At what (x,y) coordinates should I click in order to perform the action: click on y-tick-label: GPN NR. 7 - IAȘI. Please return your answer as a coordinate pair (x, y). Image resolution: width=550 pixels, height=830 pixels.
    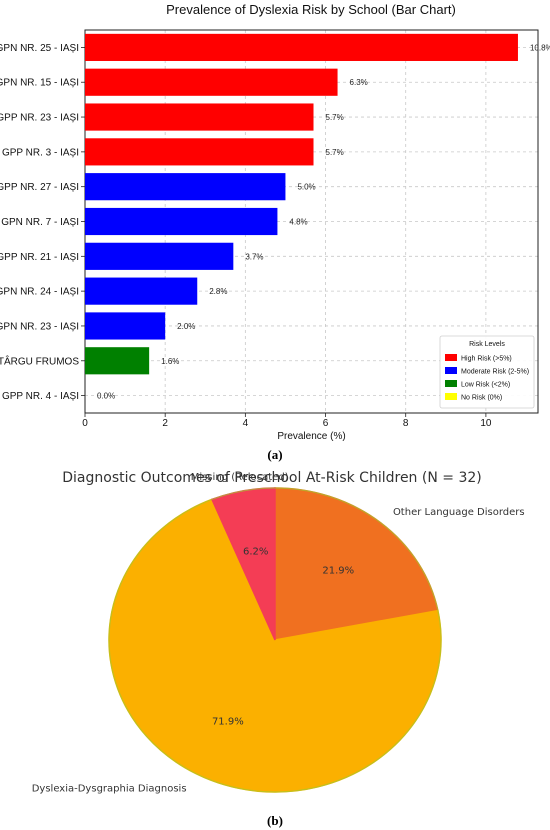
    Looking at the image, I should click on (40, 222).